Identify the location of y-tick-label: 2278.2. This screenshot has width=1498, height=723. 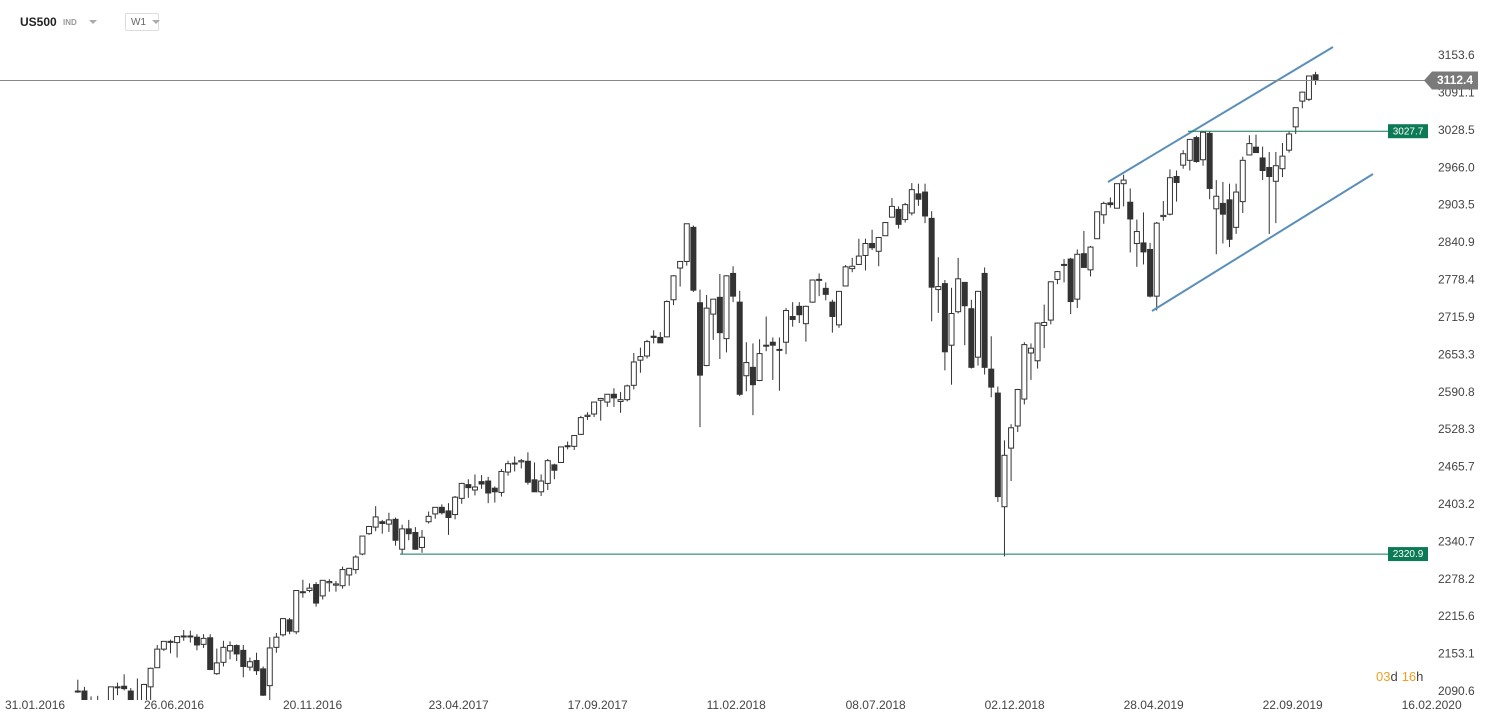
(1456, 579).